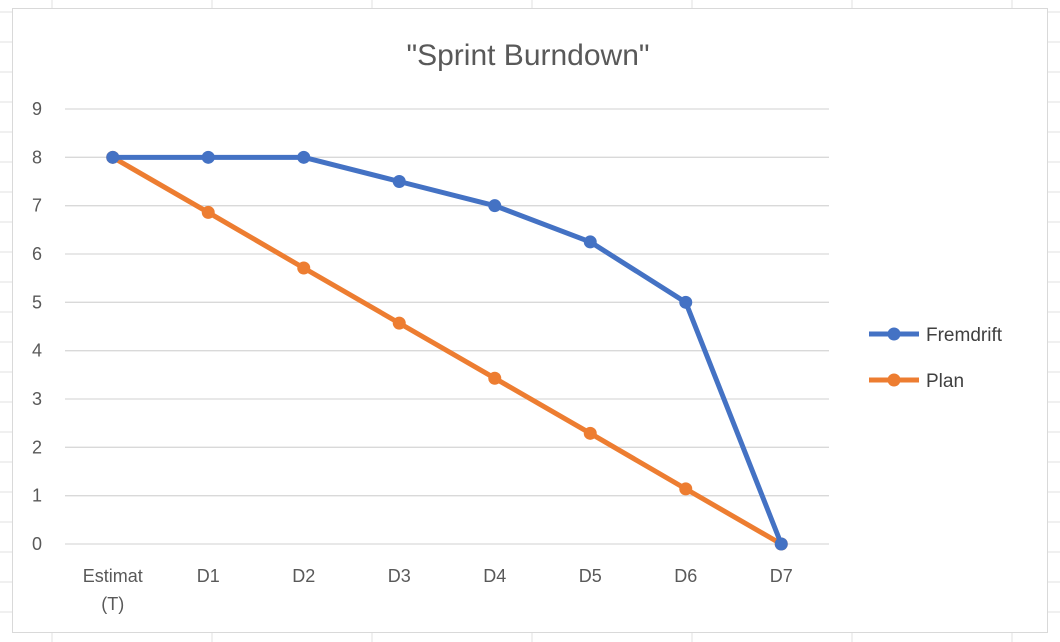 Image resolution: width=1060 pixels, height=642 pixels. I want to click on chart-title: "Sprint Burndown", so click(527, 55).